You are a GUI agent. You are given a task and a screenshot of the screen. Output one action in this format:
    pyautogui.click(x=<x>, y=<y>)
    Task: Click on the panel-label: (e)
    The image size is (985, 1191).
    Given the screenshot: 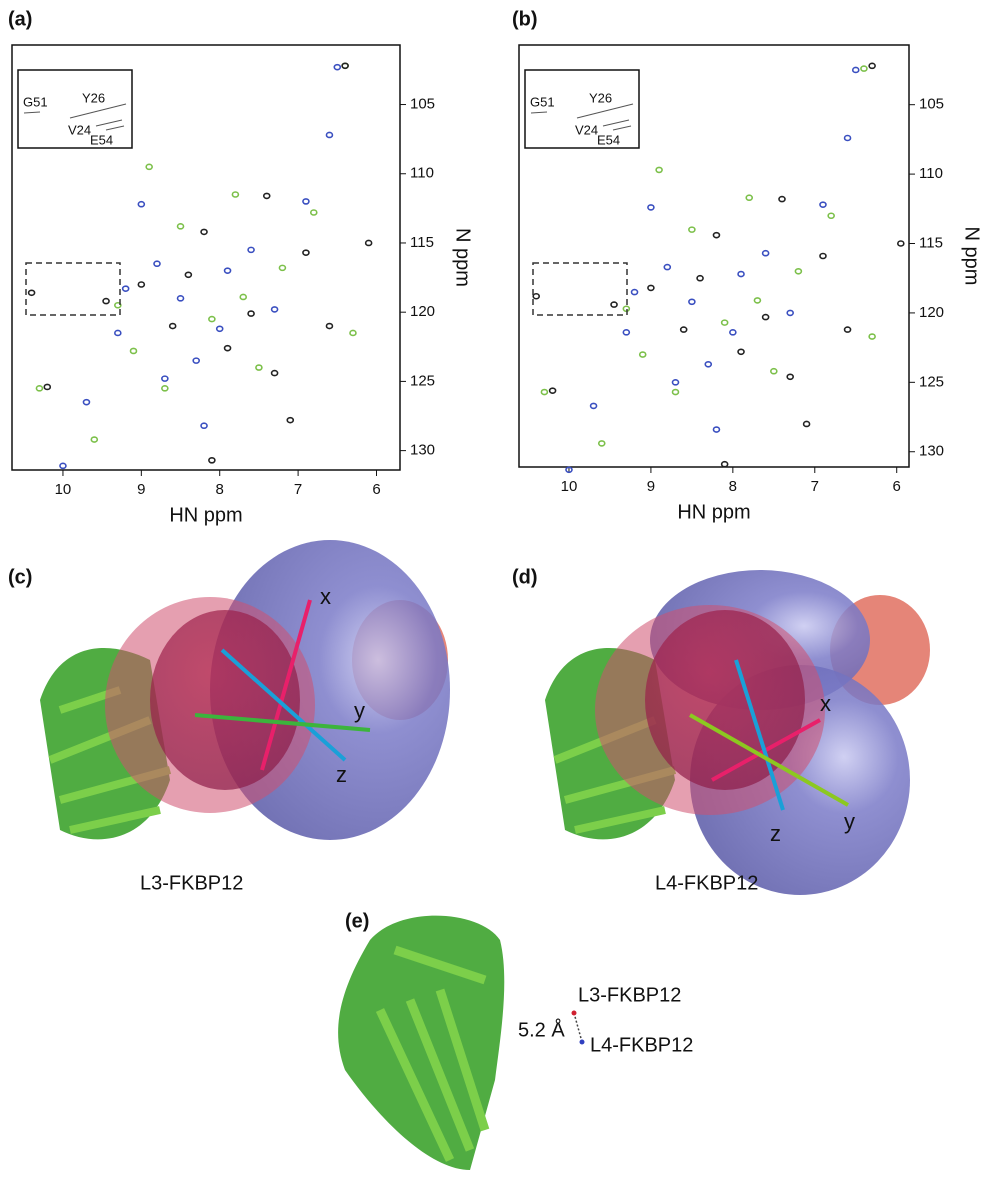 What is the action you would take?
    pyautogui.click(x=357, y=921)
    